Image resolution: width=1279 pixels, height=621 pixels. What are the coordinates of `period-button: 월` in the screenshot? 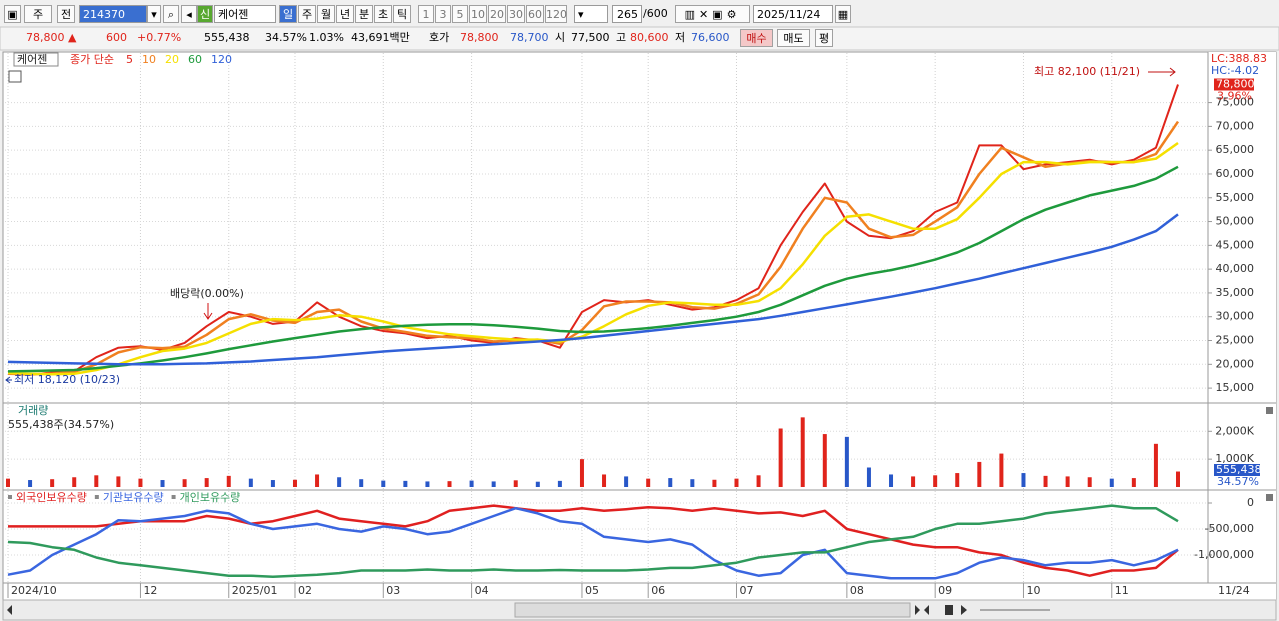 It's located at (326, 14).